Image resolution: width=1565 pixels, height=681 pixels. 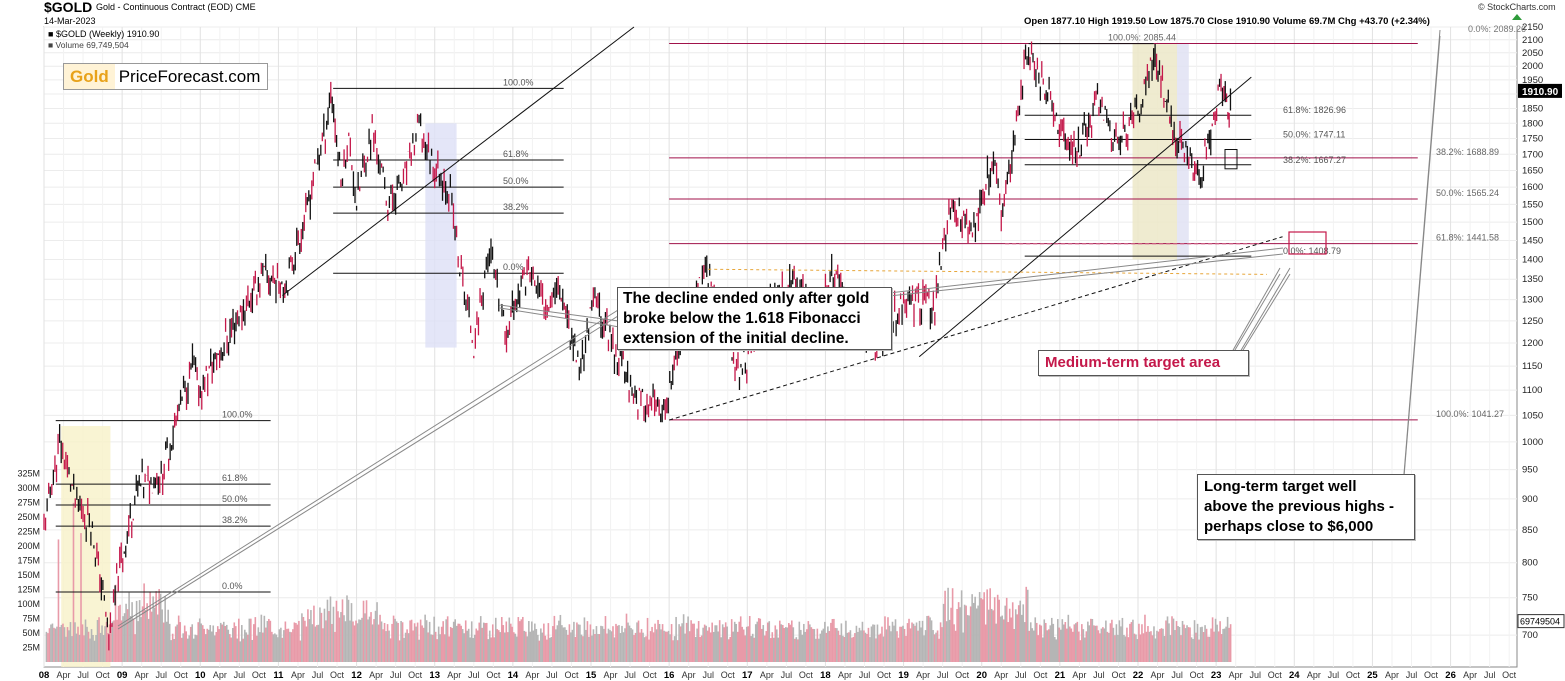 I want to click on price-tick-label: 1300, so click(x=1532, y=300).